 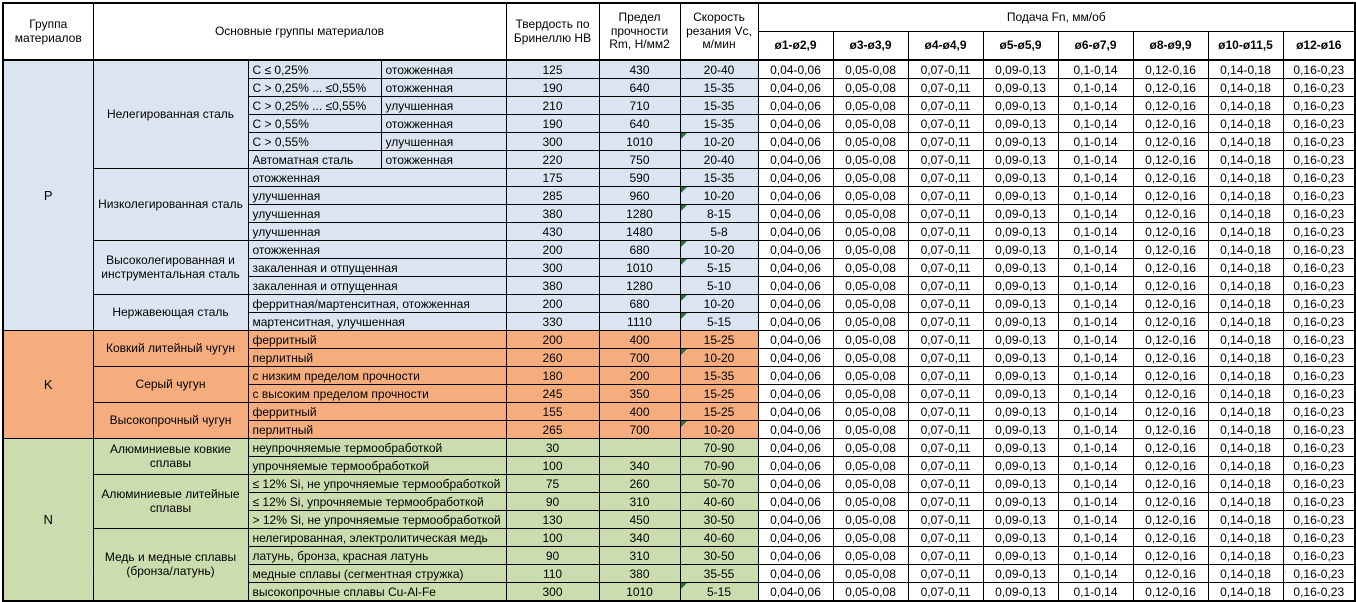 I want to click on hardness-cell: 380, so click(x=552, y=285).